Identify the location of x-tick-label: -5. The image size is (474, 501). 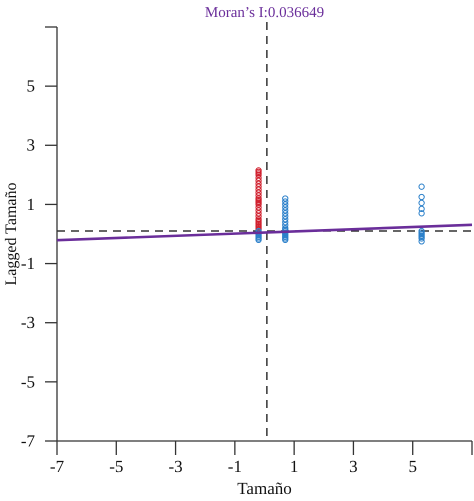
(116, 466).